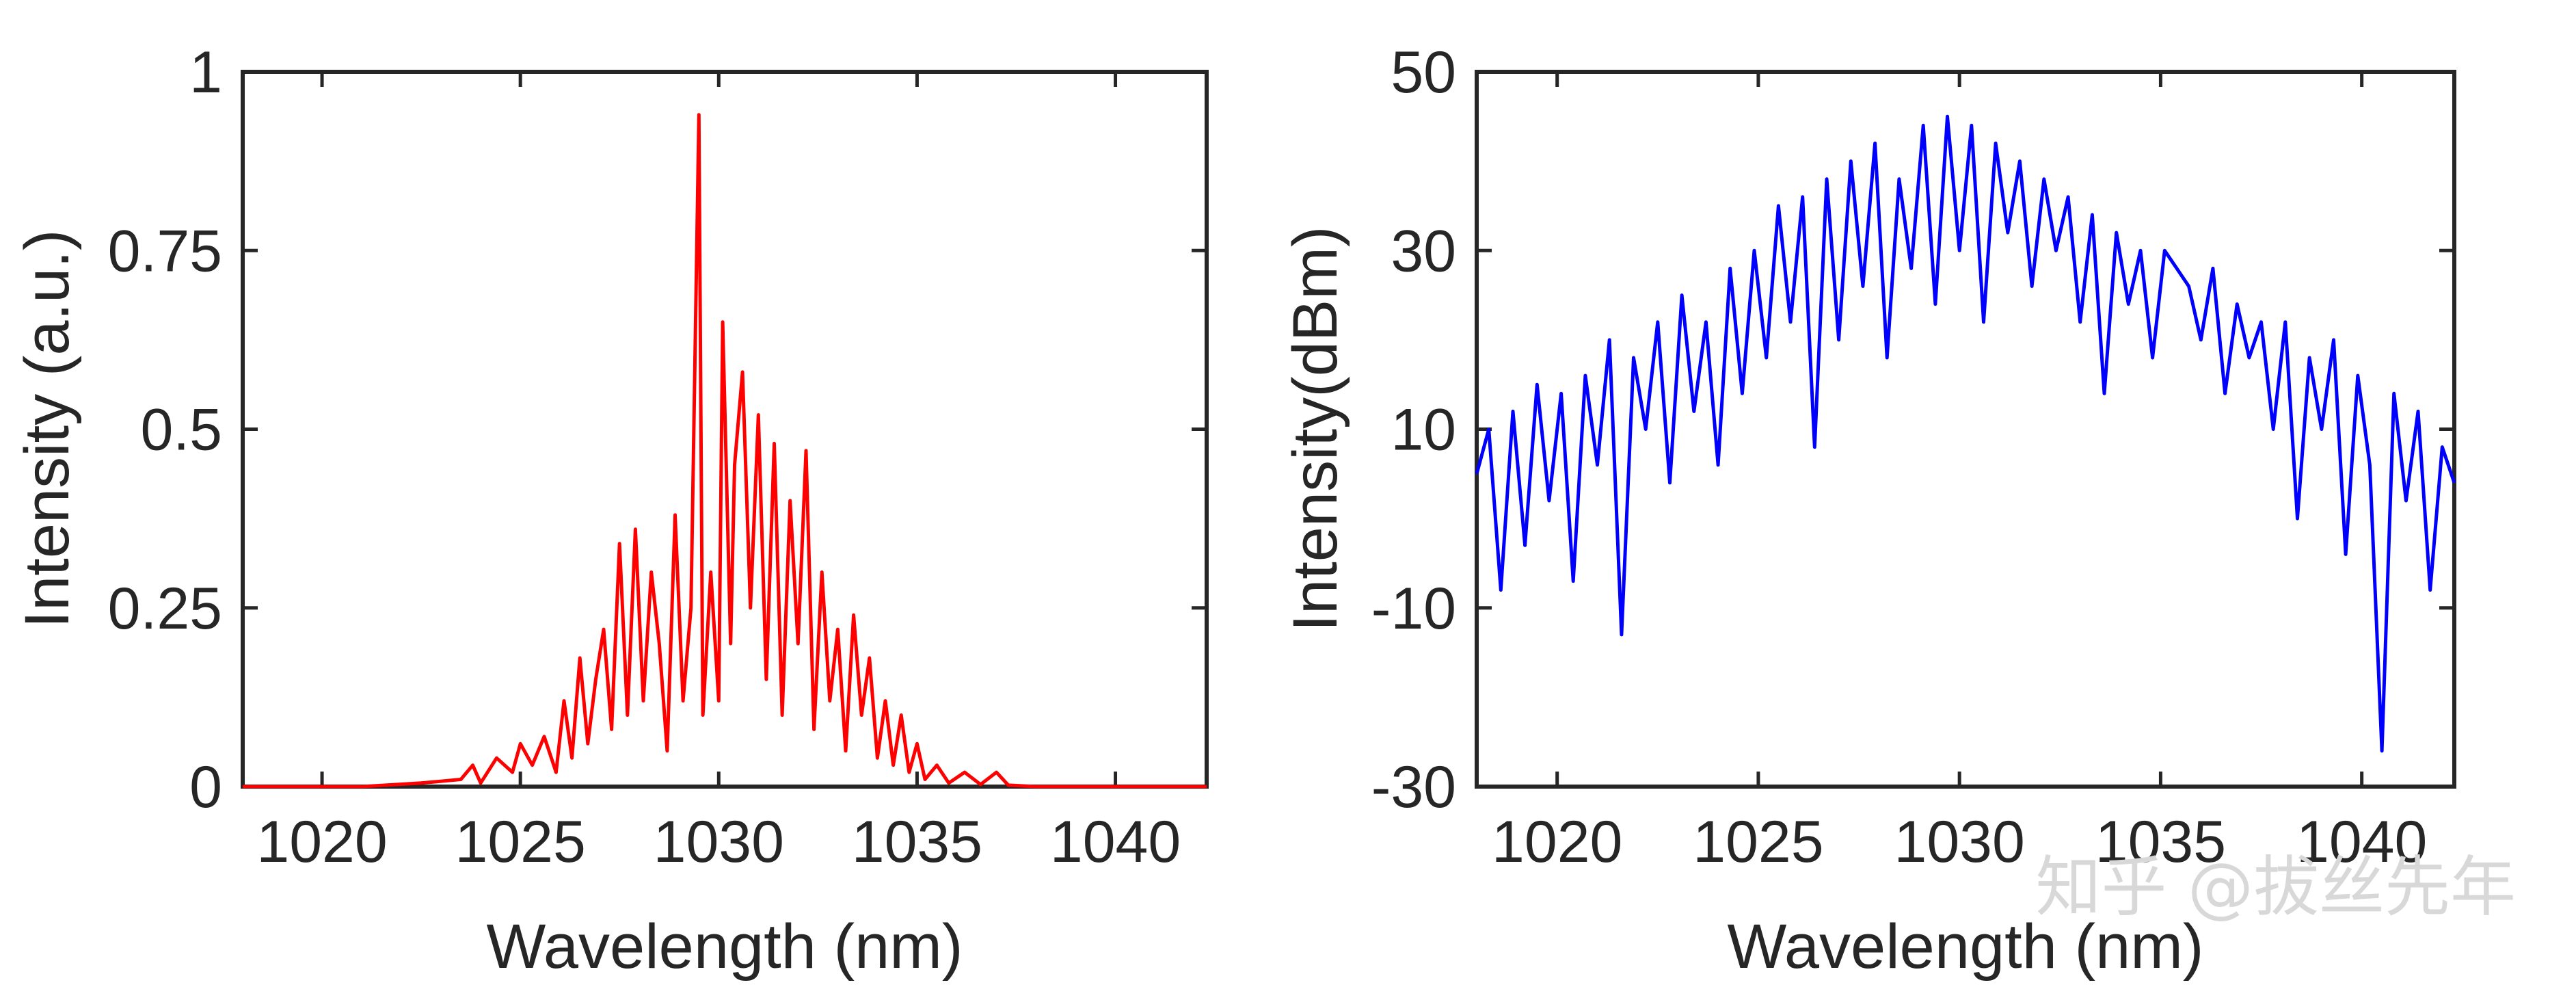 The width and height of the screenshot is (2576, 987). I want to click on left-y-axis-label: Intensity (a.u.), so click(47, 429).